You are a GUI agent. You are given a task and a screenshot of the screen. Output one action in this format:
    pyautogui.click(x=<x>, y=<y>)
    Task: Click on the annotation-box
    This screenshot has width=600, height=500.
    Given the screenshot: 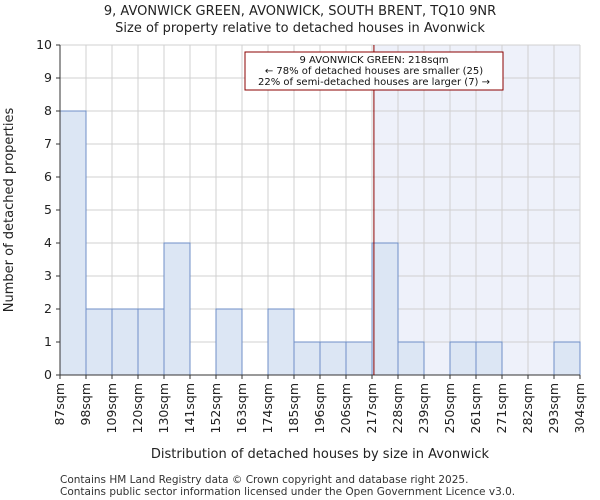 What is the action you would take?
    pyautogui.click(x=374, y=71)
    